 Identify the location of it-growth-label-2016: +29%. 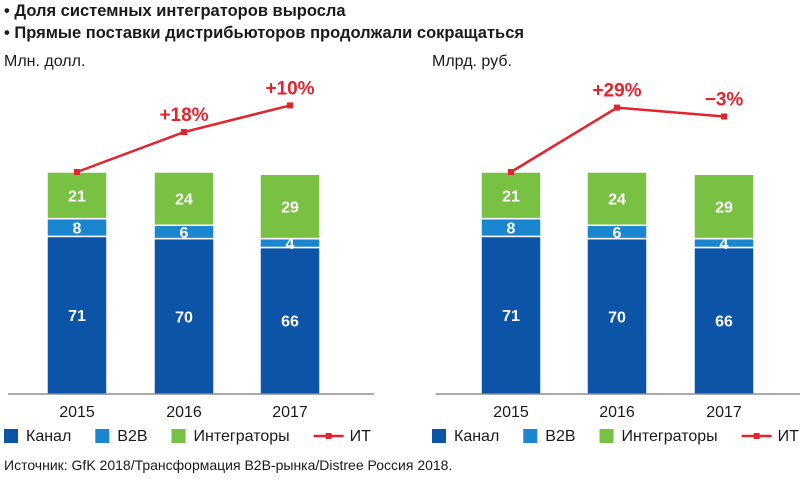
(616, 91).